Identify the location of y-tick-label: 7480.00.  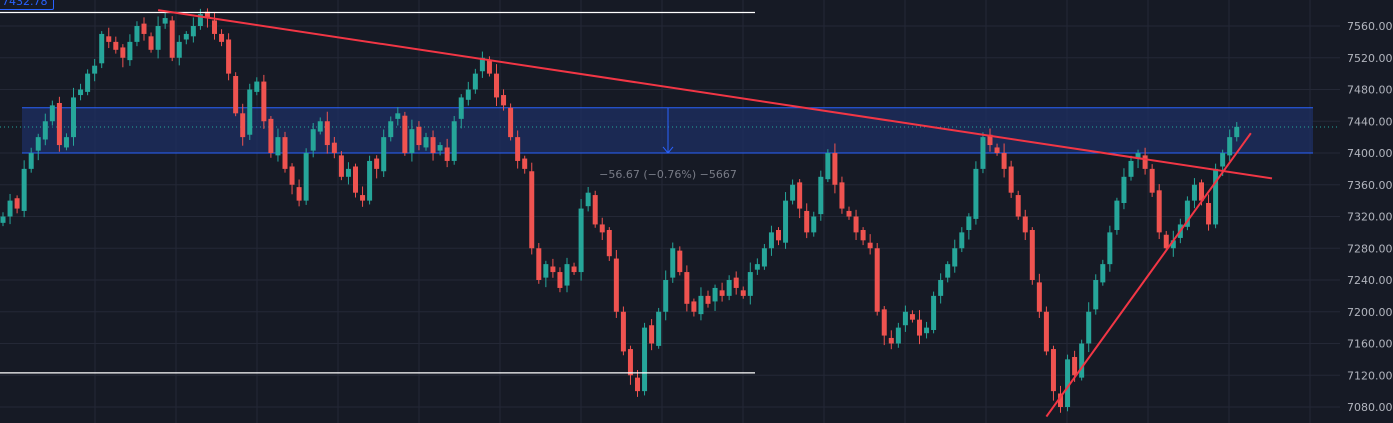
(1370, 90).